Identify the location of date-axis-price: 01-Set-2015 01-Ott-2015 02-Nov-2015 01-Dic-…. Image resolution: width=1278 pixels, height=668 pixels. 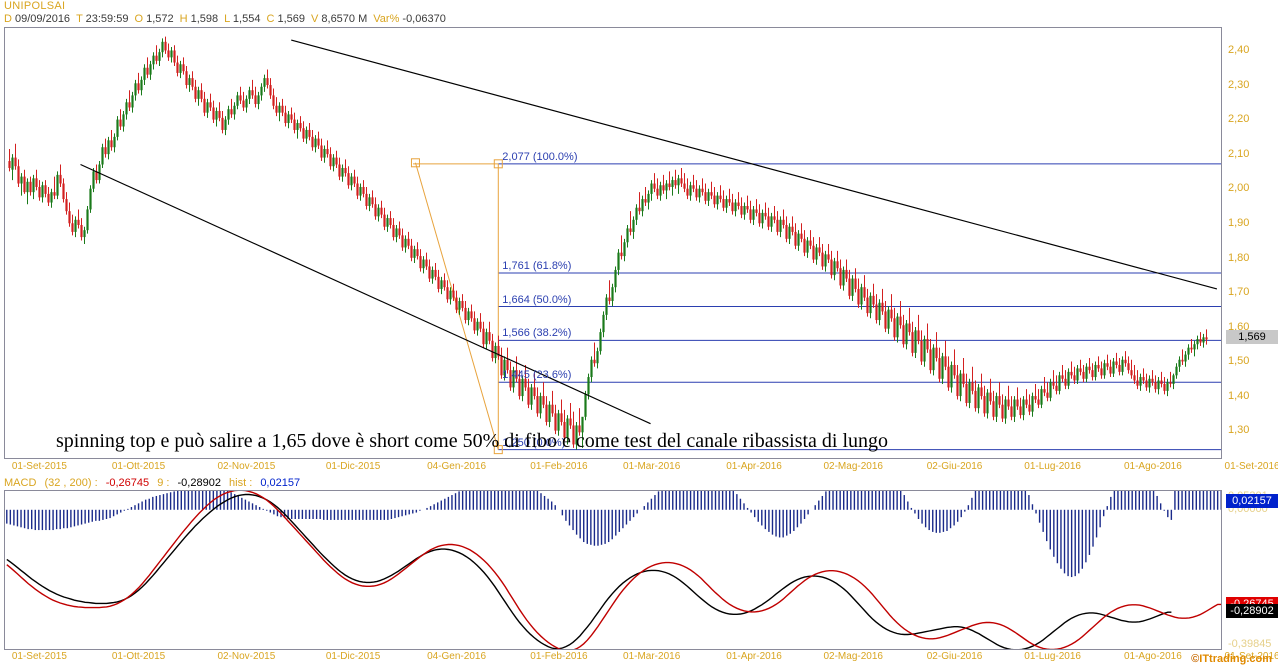
(641, 469).